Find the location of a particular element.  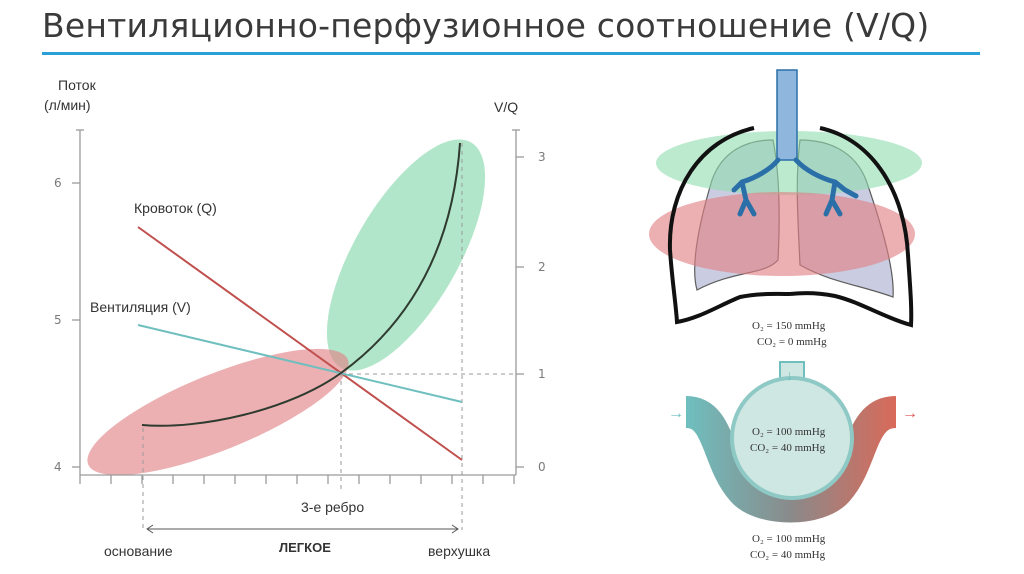

trachea is located at coordinates (787, 115).